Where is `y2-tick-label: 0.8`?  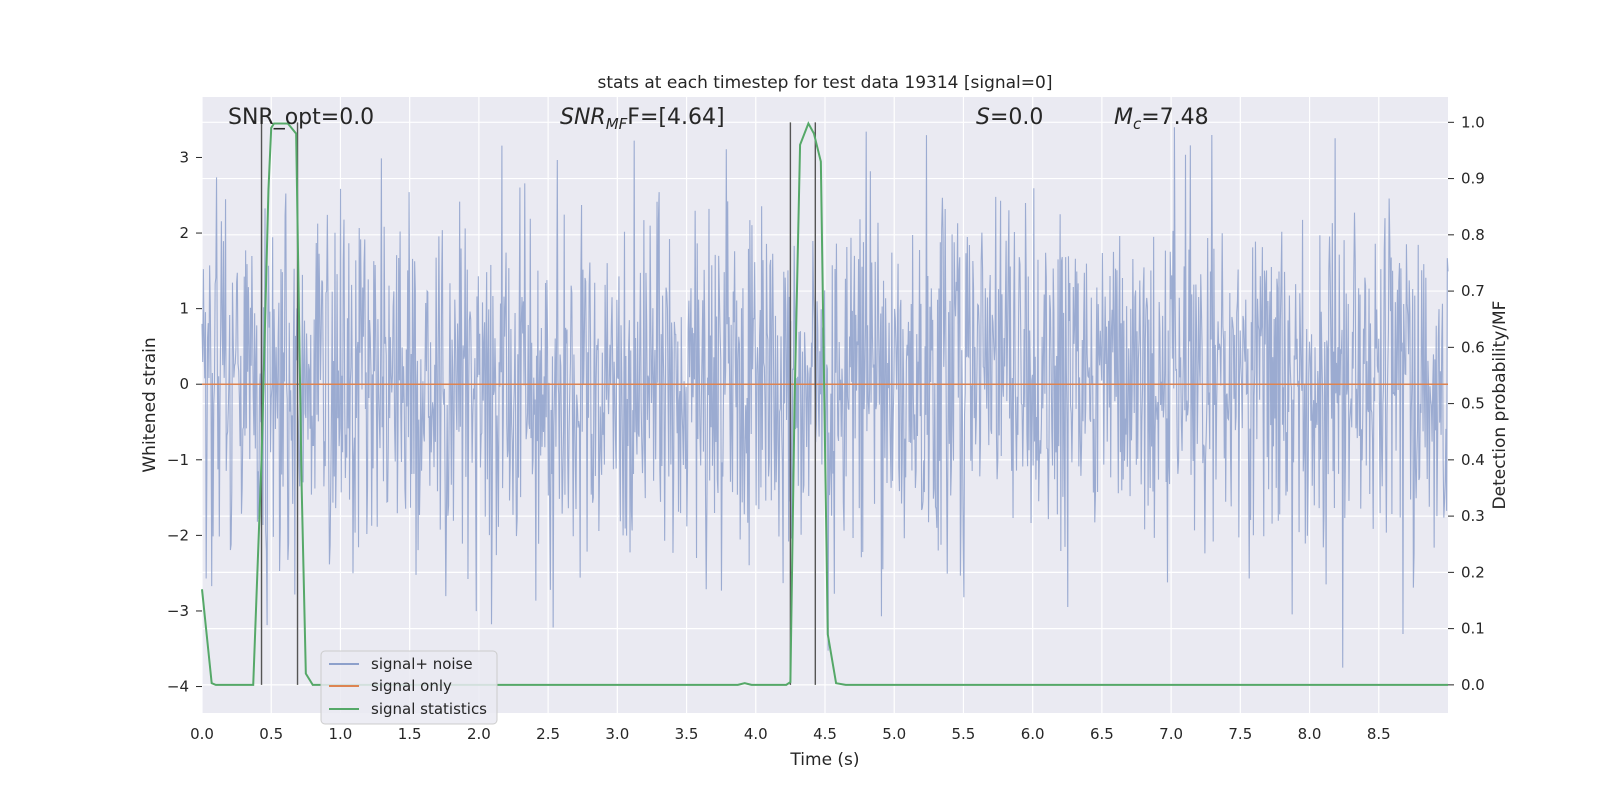
y2-tick-label: 0.8 is located at coordinates (1473, 235).